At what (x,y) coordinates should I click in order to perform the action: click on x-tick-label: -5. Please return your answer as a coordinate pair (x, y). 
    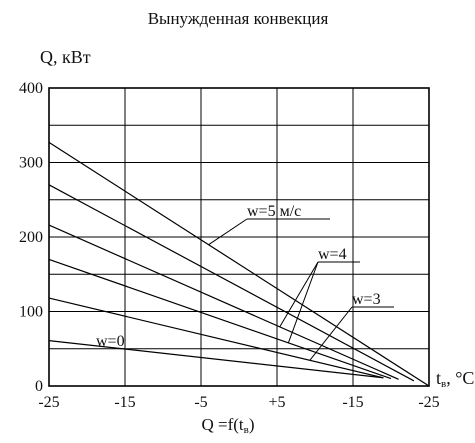
    Looking at the image, I should click on (200, 402).